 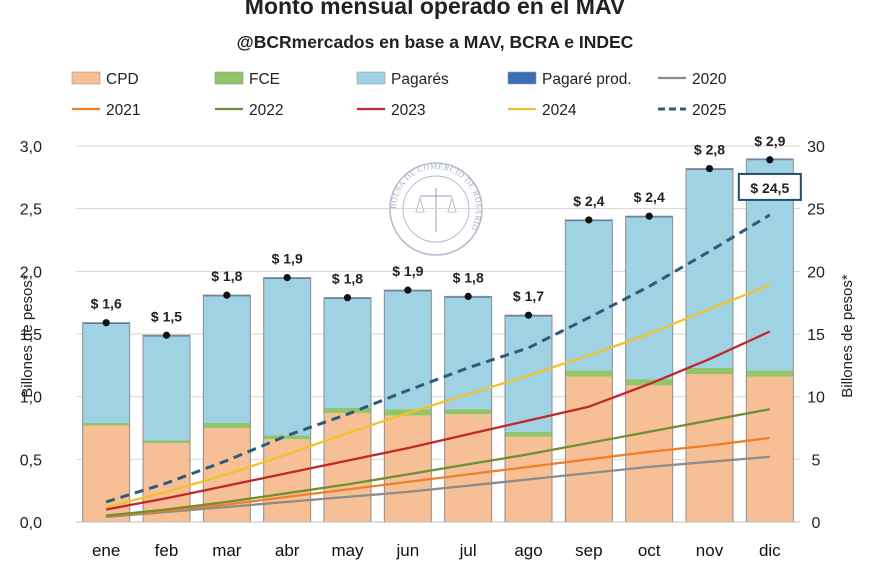 I want to click on chart-title: Monto mensual operado en el MAV, so click(x=435, y=9).